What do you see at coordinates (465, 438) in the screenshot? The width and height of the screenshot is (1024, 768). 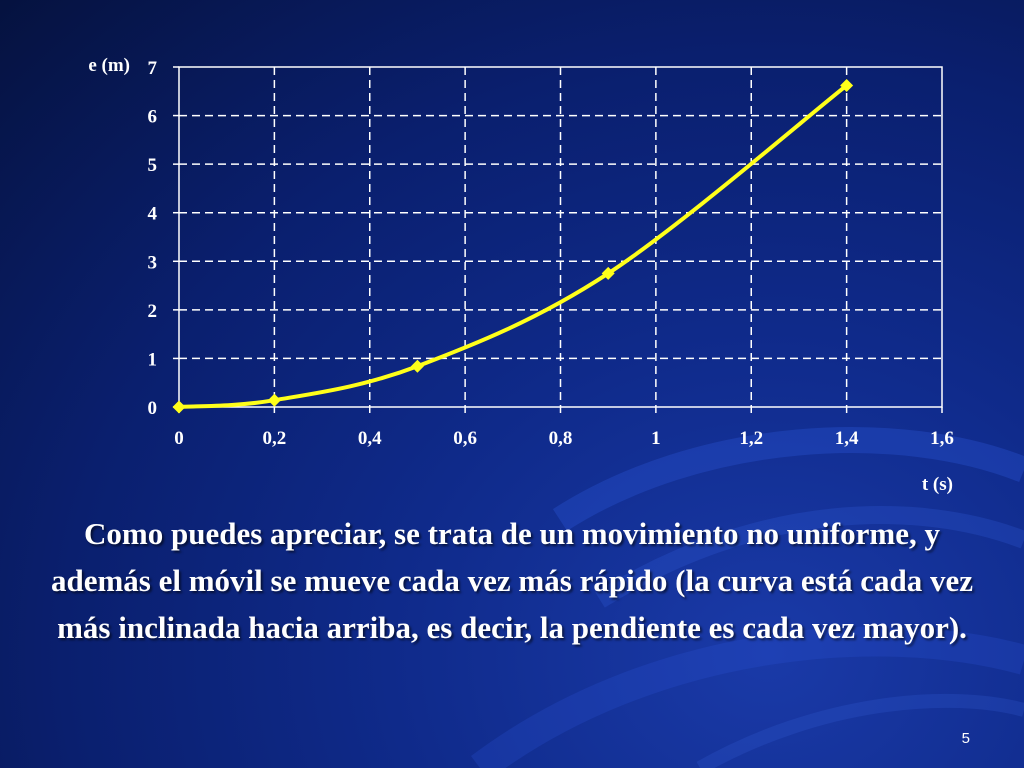 I see `x-tick-label: 0,6` at bounding box center [465, 438].